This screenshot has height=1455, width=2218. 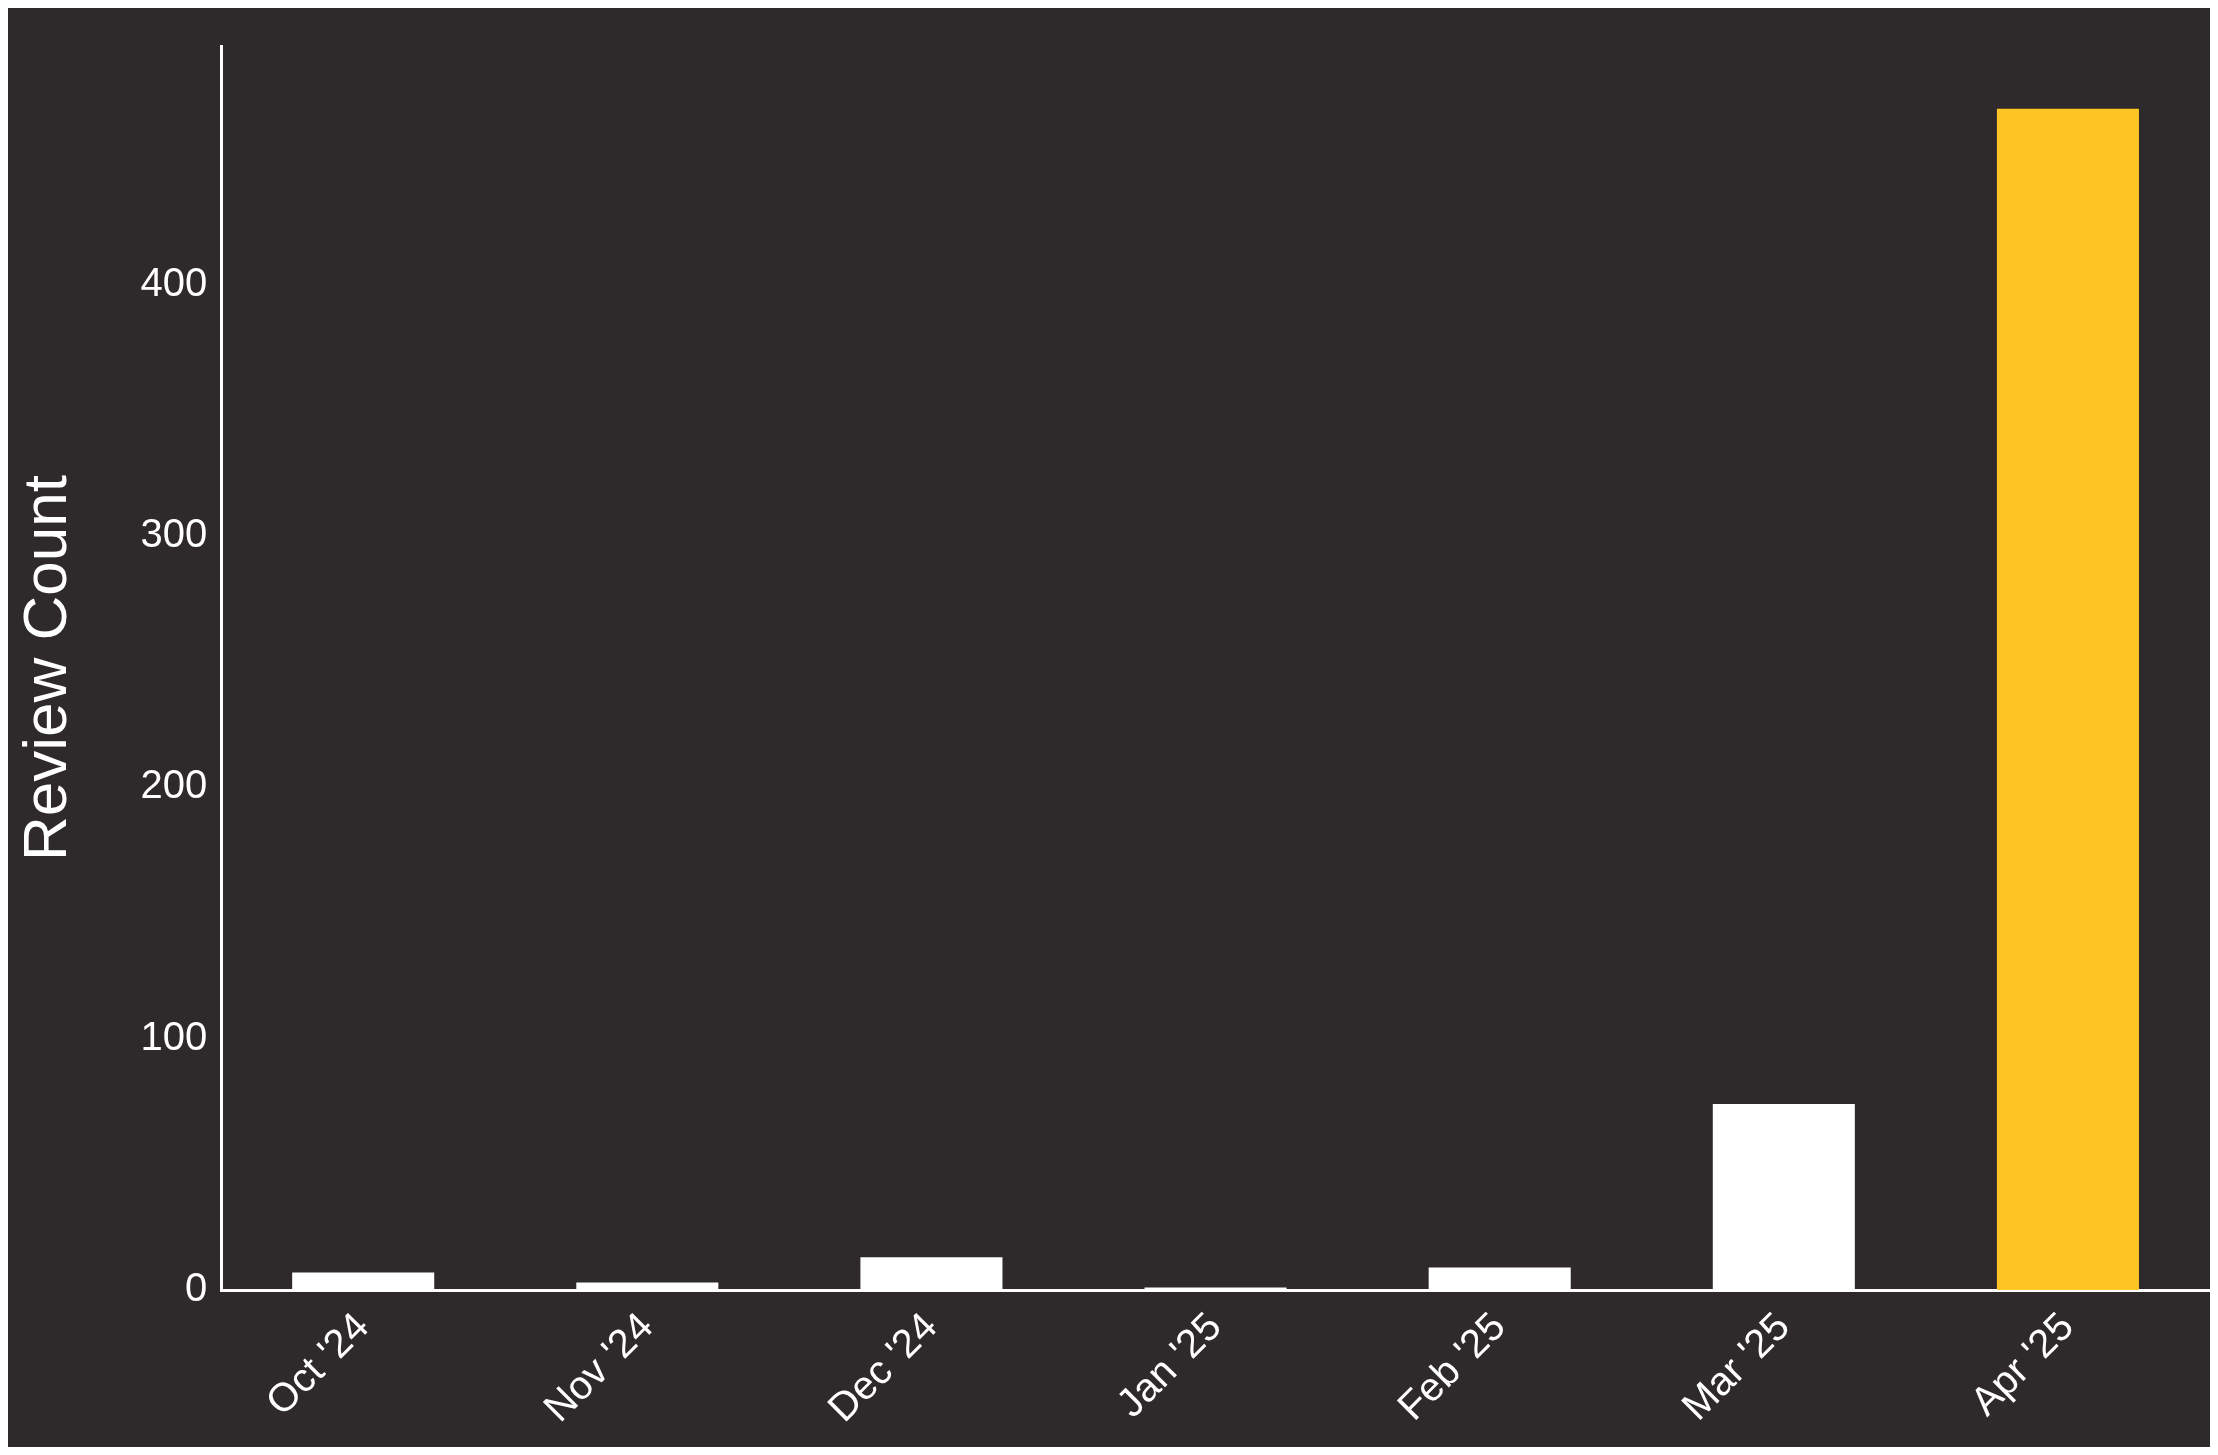 I want to click on y-tick-label: 300, so click(x=174, y=533).